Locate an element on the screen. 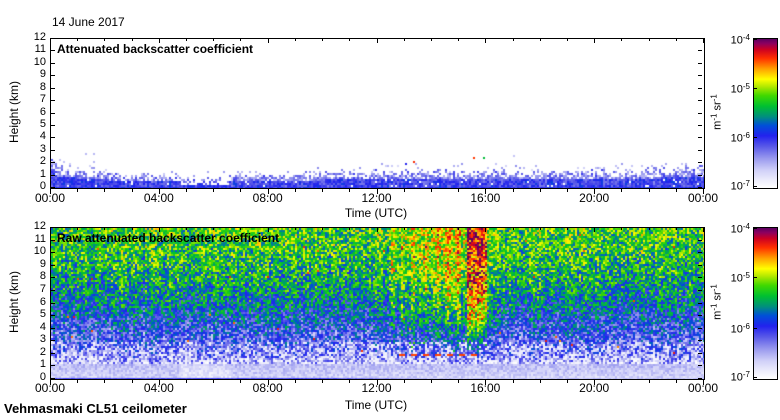 Image resolution: width=780 pixels, height=420 pixels. y-axis-label-bottom: Height (km) is located at coordinates (14, 302).